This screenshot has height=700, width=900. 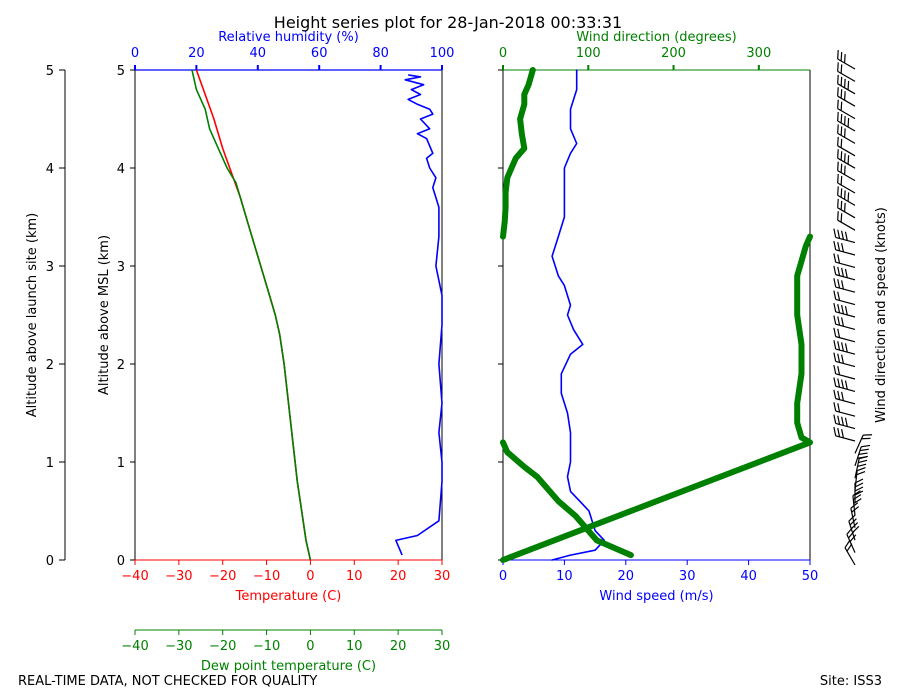 What do you see at coordinates (266, 576) in the screenshot?
I see `temperature-tick-label: −10` at bounding box center [266, 576].